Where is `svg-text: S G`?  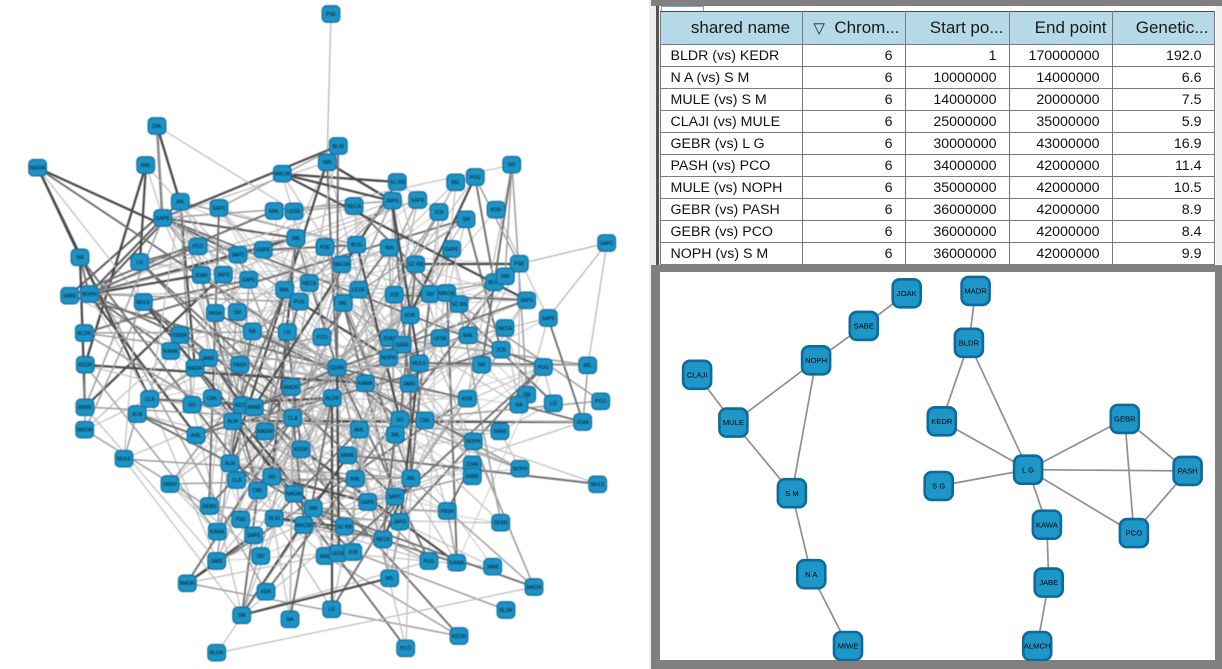
svg-text: S G is located at coordinates (938, 486).